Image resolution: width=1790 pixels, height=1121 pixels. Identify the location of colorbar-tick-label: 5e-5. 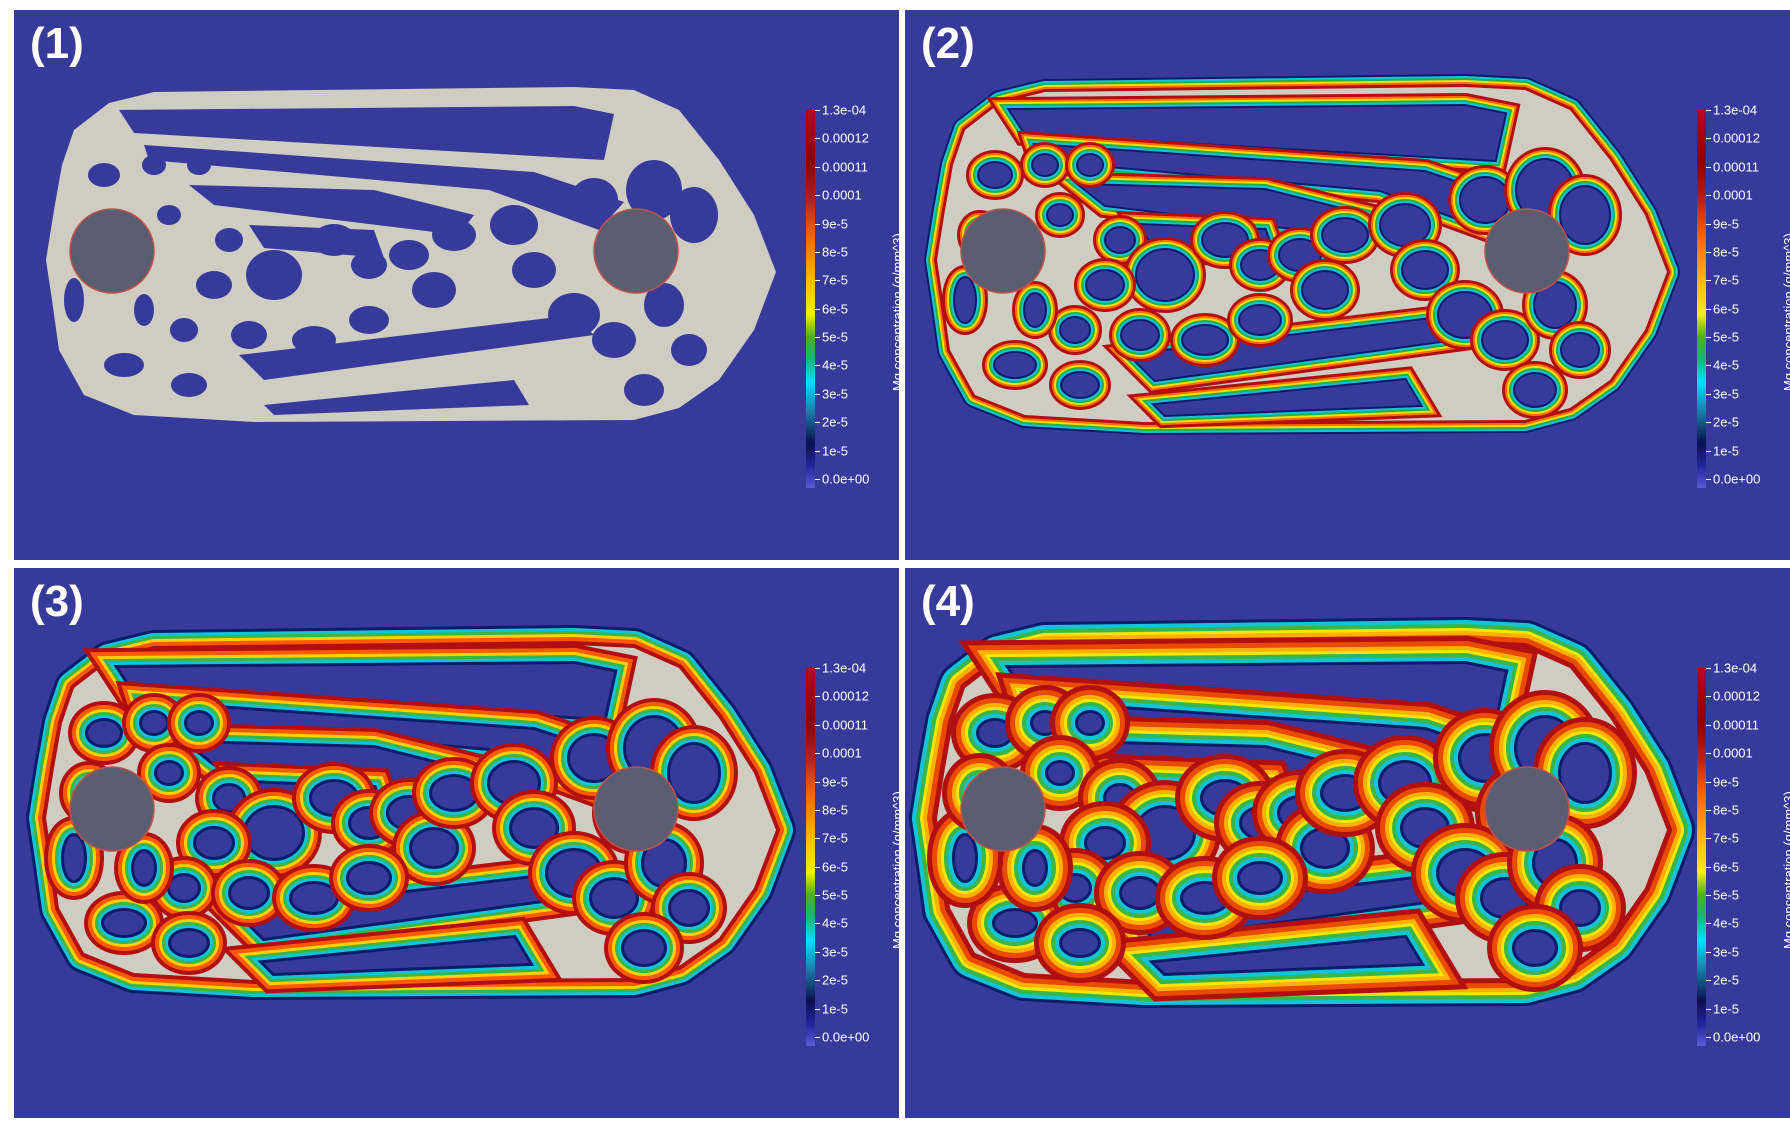
(835, 337).